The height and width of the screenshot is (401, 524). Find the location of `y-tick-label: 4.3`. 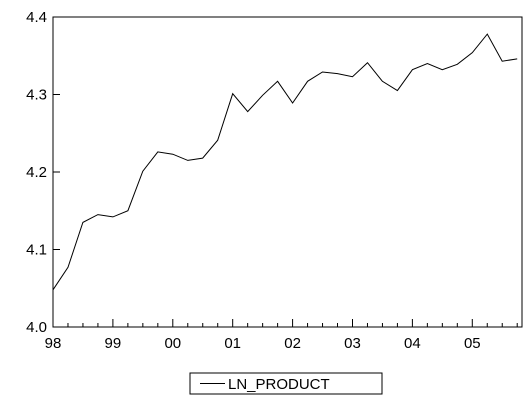

y-tick-label: 4.3 is located at coordinates (36, 95).